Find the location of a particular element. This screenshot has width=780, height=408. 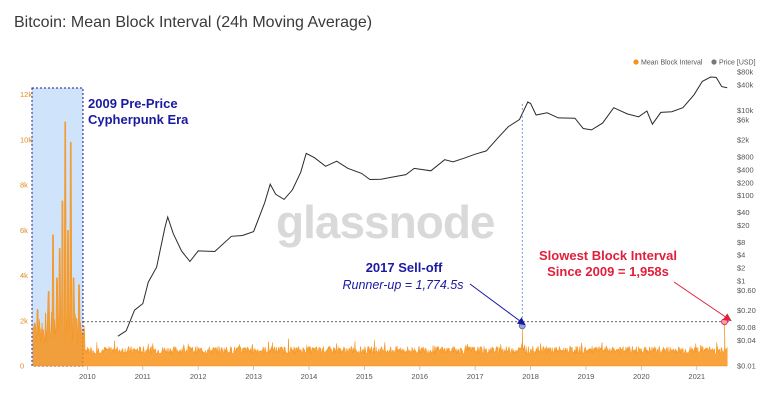

legend-label-interval: Mean Block Interval is located at coordinates (672, 63).